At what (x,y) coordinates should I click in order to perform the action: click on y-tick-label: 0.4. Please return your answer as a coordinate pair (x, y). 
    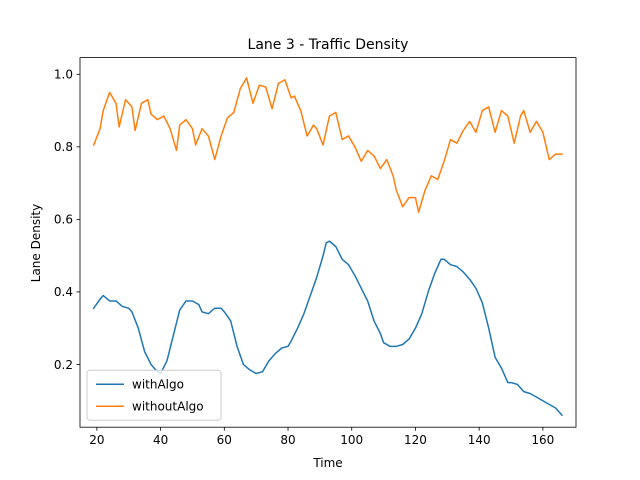
    Looking at the image, I should click on (63, 292).